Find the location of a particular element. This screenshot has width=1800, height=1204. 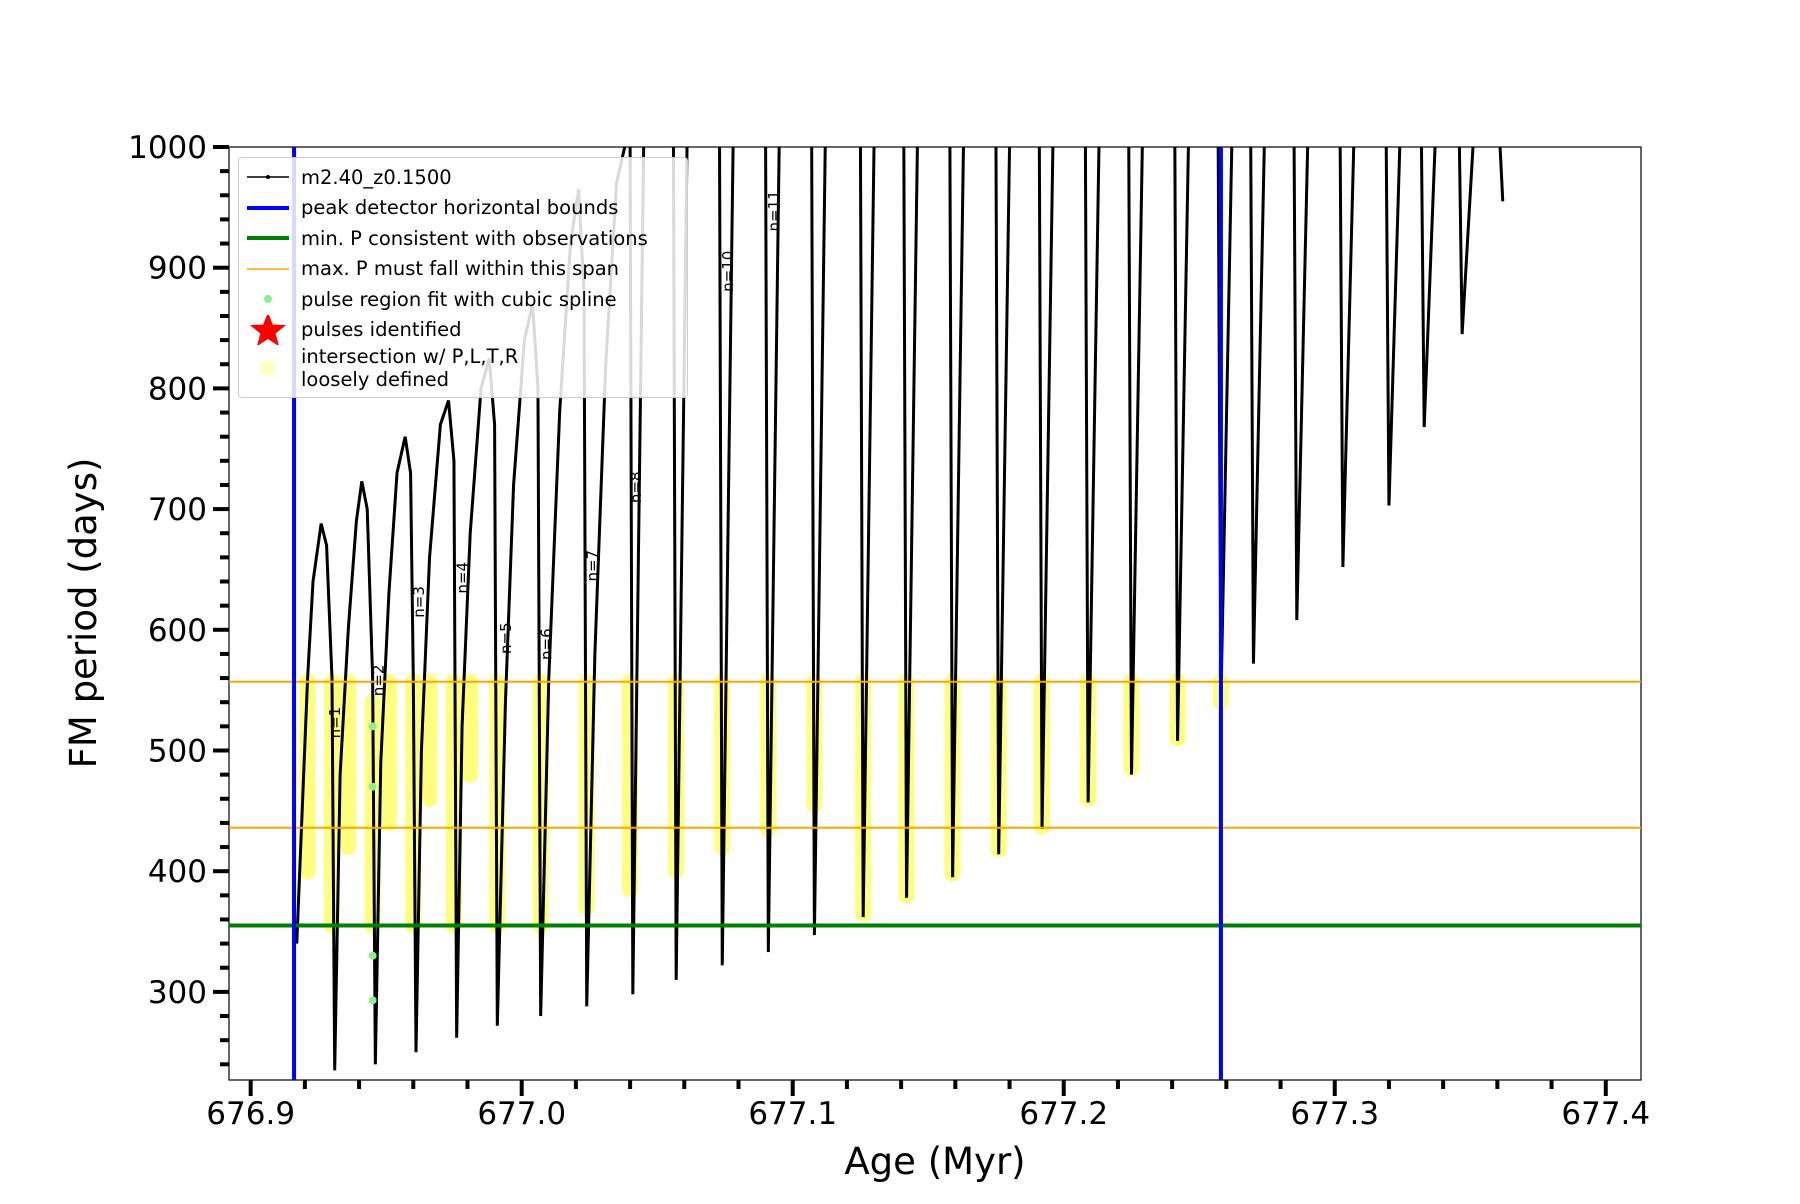

x-tick-label: 677.1 is located at coordinates (792, 1114).